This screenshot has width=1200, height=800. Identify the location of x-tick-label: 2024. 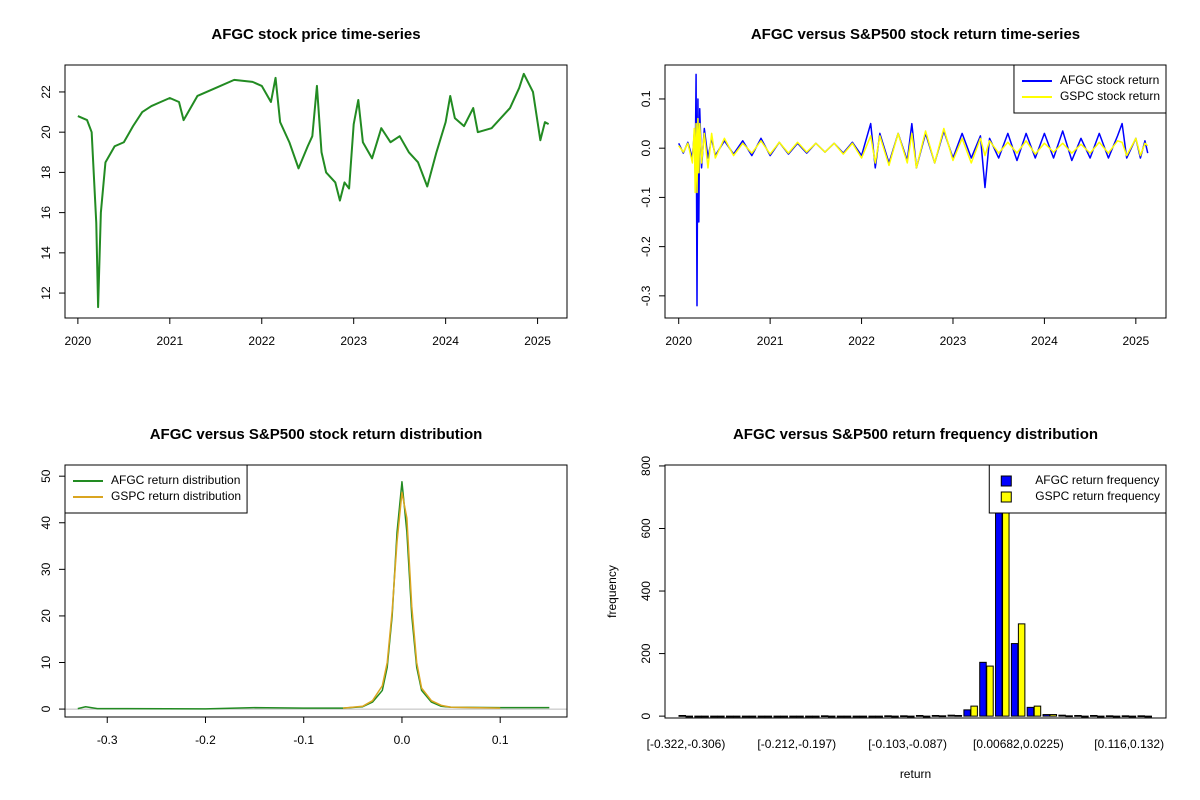
(1044, 341).